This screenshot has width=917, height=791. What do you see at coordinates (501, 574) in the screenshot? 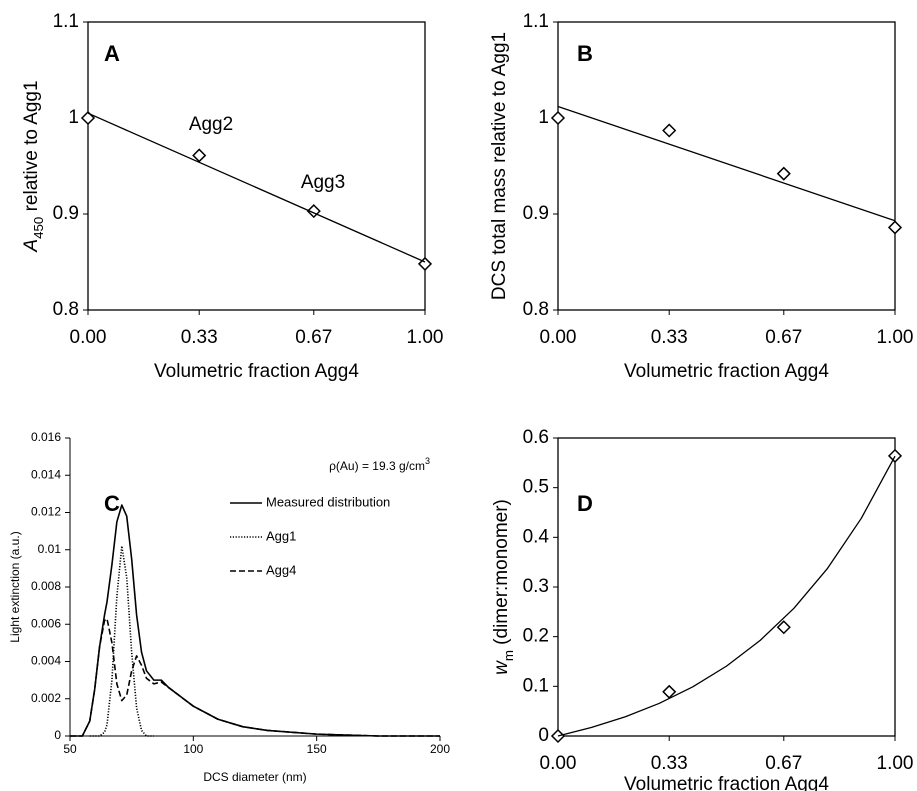
I see `y-label-part: (dimer:monomer)` at bounding box center [501, 574].